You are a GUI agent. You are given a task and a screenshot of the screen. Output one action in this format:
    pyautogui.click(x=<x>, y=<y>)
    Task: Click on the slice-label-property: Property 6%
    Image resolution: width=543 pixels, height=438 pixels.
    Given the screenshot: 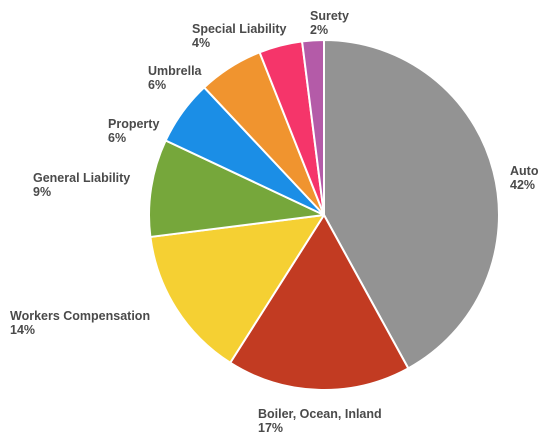 What is the action you would take?
    pyautogui.click(x=133, y=131)
    